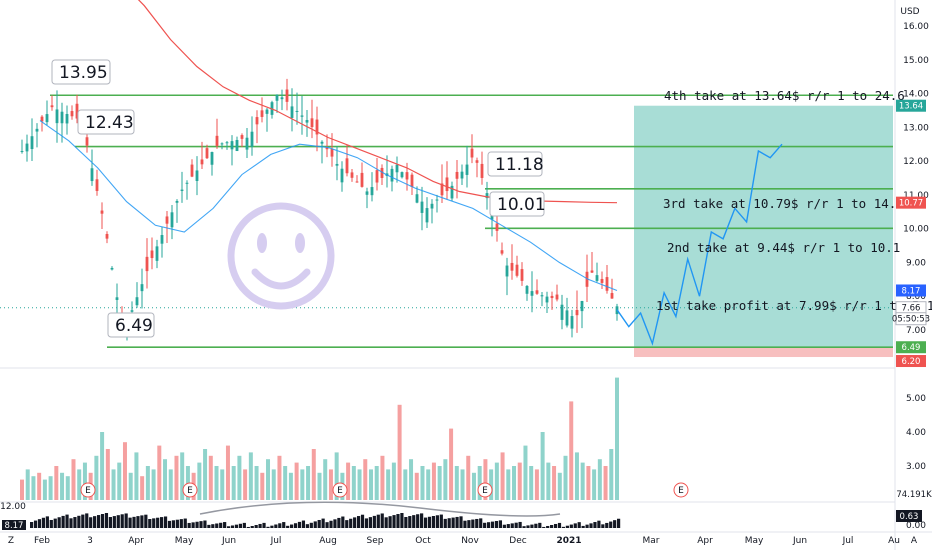 This screenshot has height=550, width=932. What do you see at coordinates (281, 279) in the screenshot?
I see `smiley-mouth` at bounding box center [281, 279].